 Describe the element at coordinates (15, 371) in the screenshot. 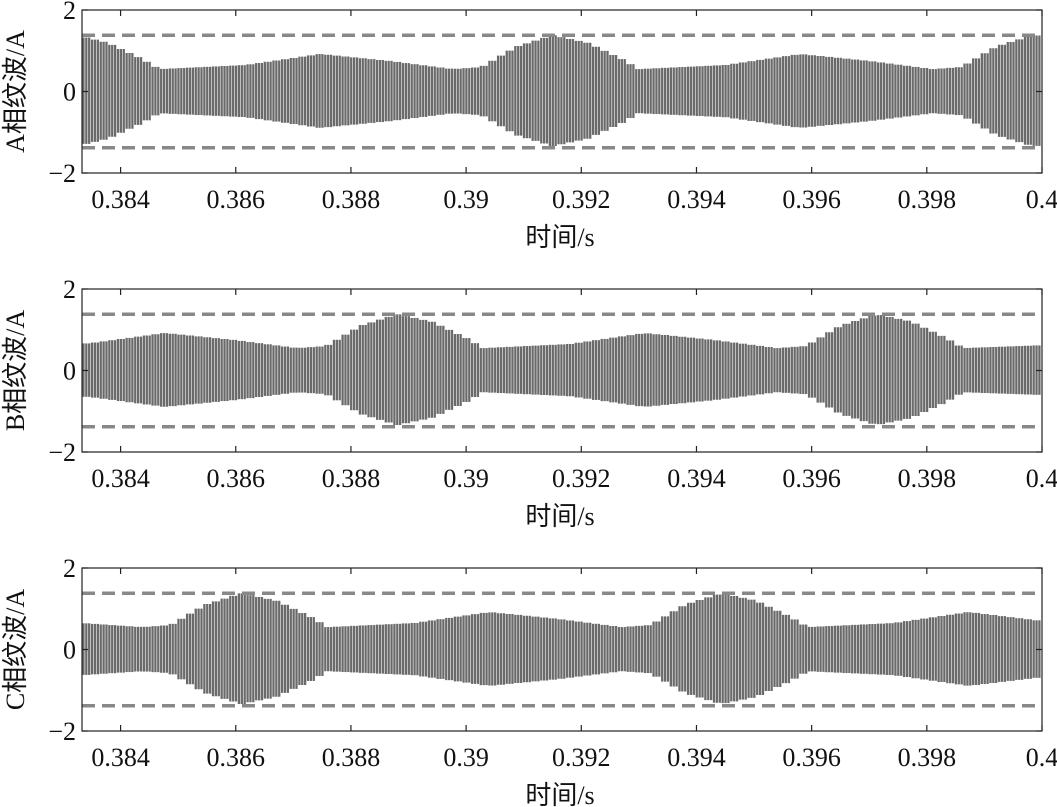

I see `y-axis-label: B相纹波/A` at that location.